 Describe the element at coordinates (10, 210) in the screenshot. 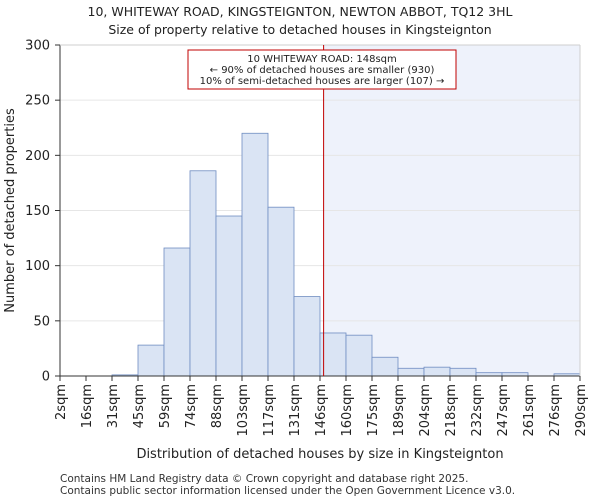

I see `y-axis-label: Number of detached properties` at that location.